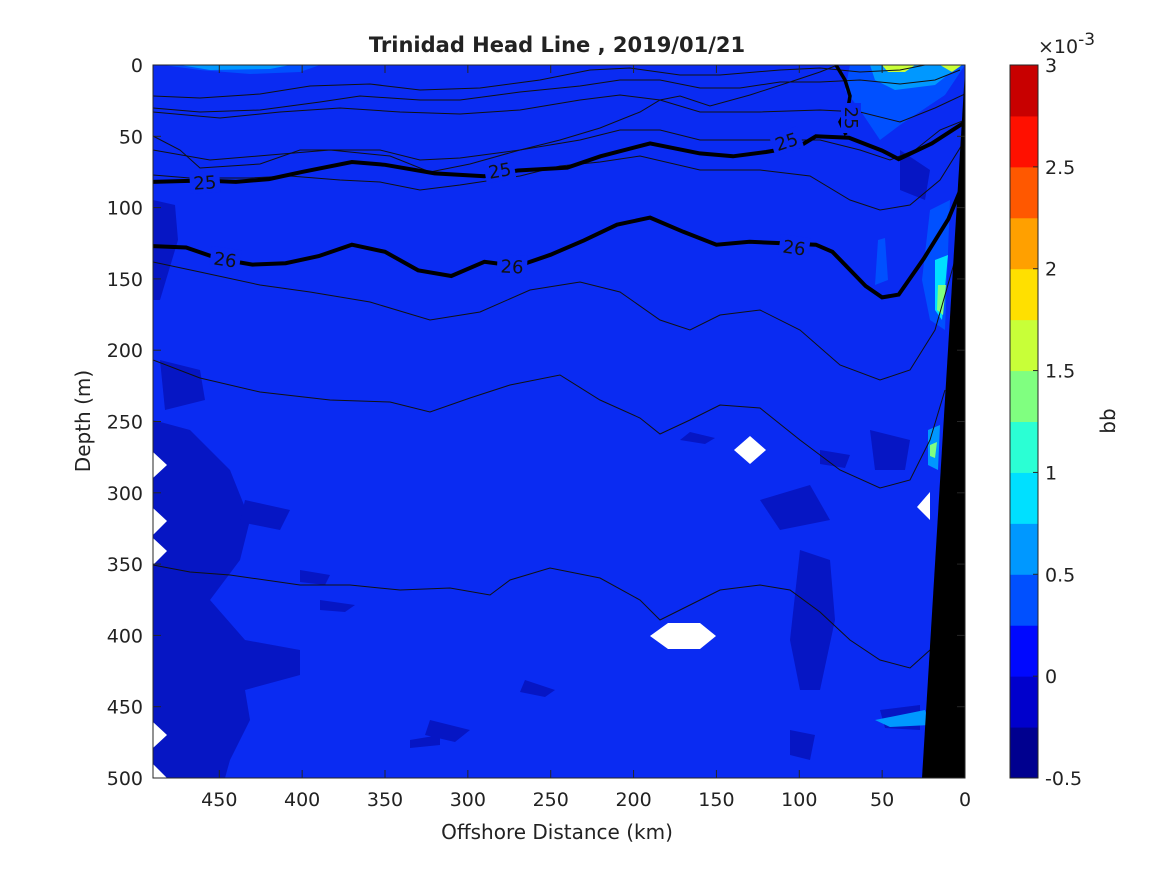  Describe the element at coordinates (205, 183) in the screenshot. I see `contour-label-25-a: 25` at that location.